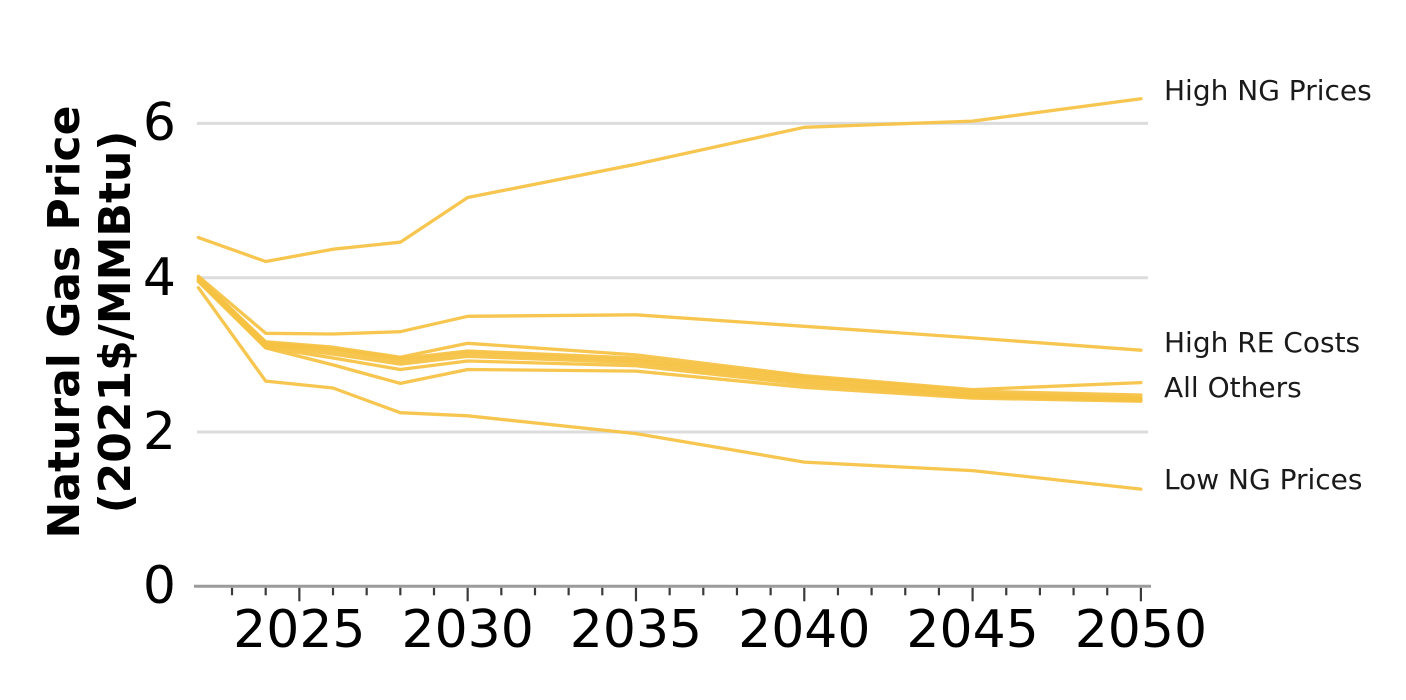 Image resolution: width=1406 pixels, height=700 pixels. Describe the element at coordinates (1233, 388) in the screenshot. I see `annotation-all-others: All Others` at that location.